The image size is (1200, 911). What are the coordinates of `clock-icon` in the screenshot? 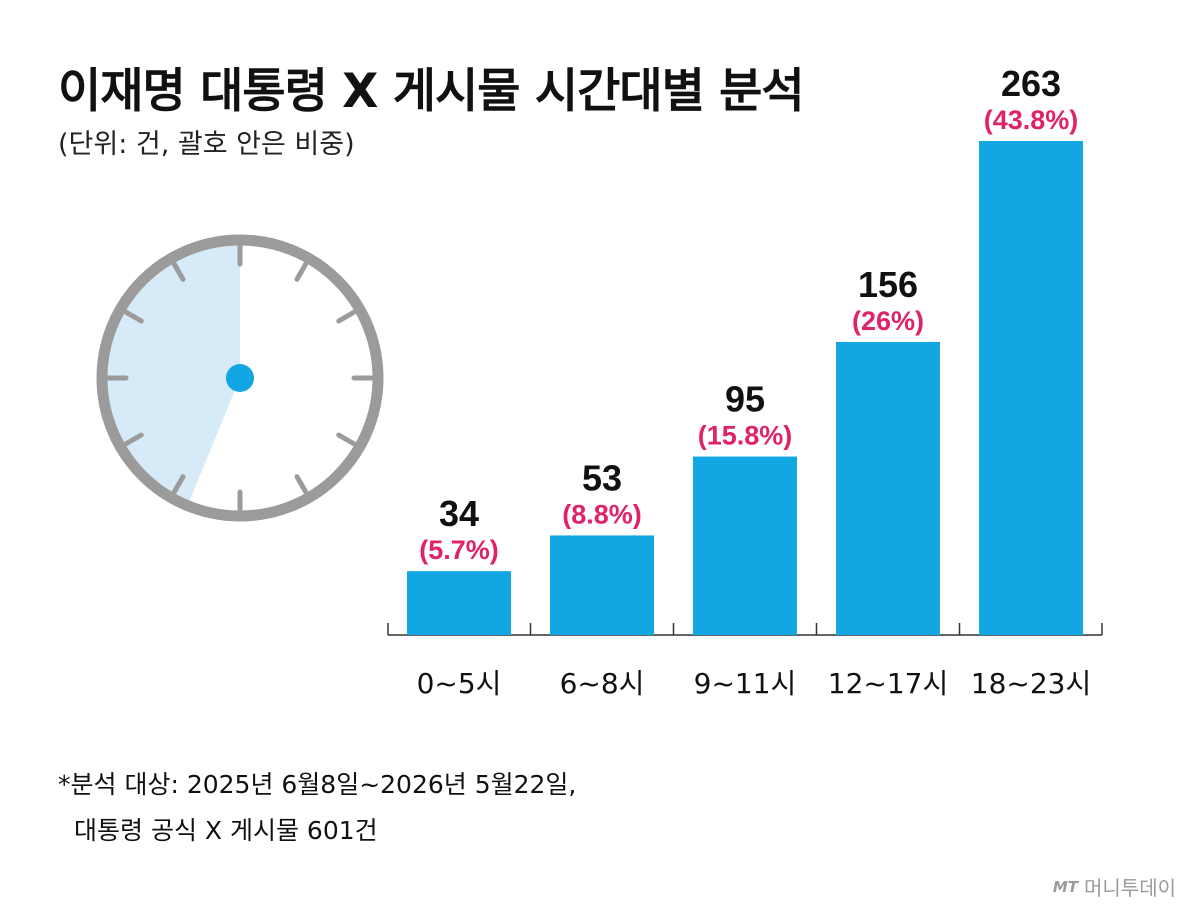 It's located at (240, 378).